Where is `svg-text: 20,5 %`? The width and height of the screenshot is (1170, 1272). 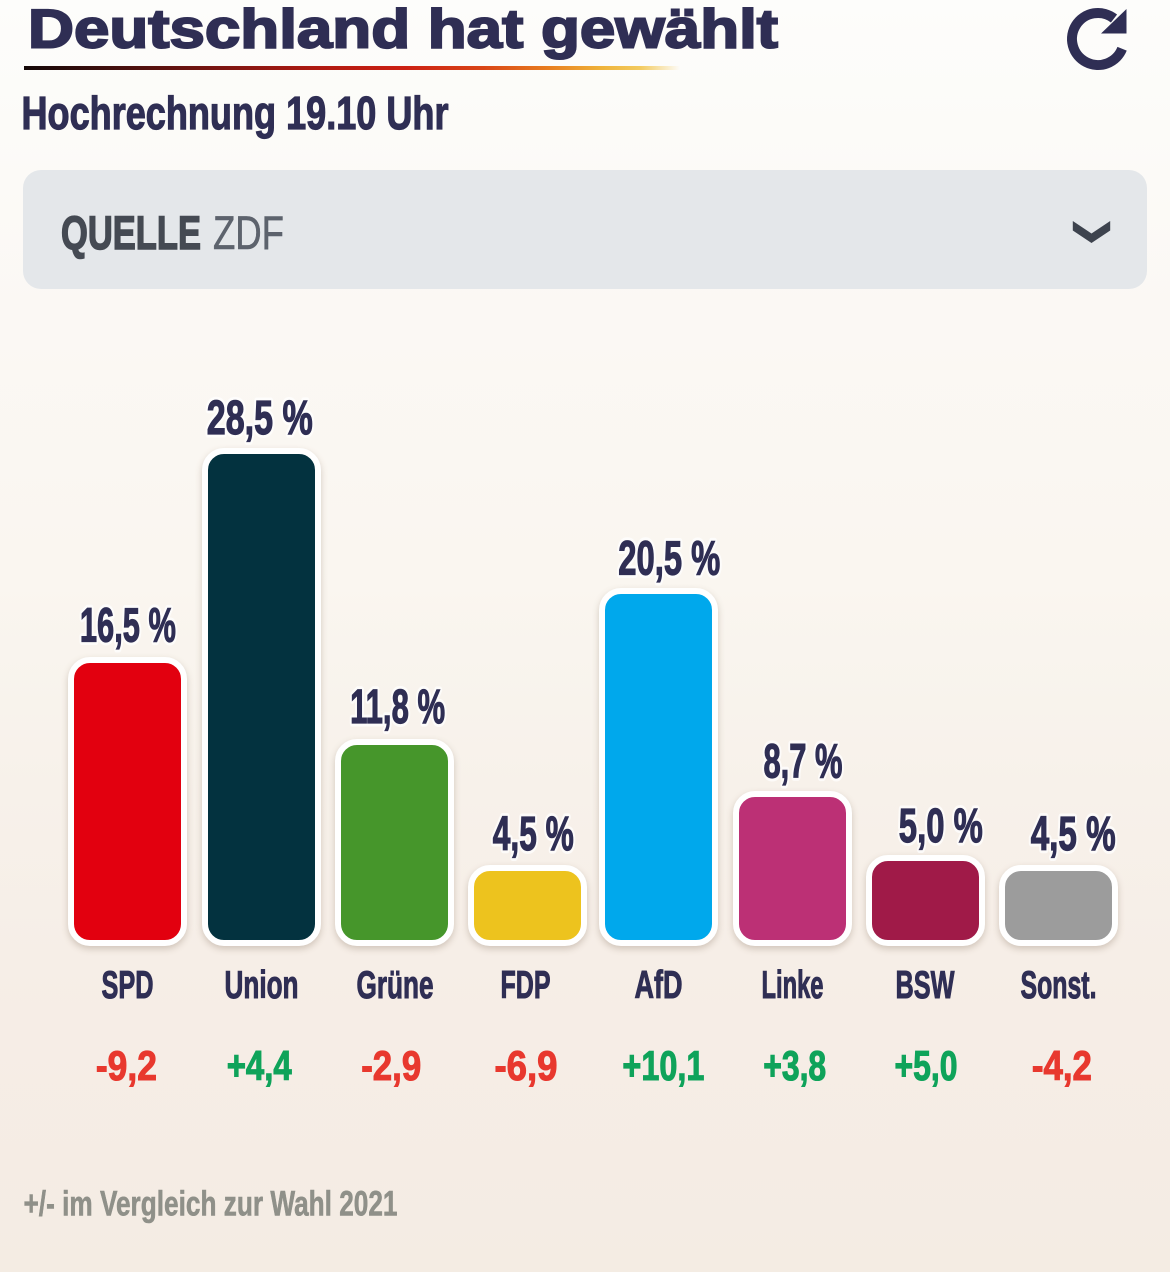
svg-text: 20,5 % is located at coordinates (669, 559).